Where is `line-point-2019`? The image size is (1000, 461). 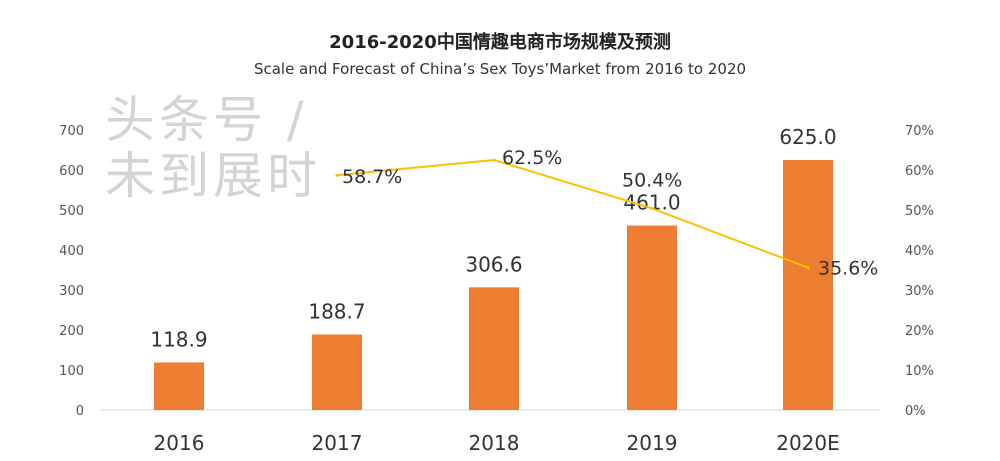
line-point-2019 is located at coordinates (652, 208).